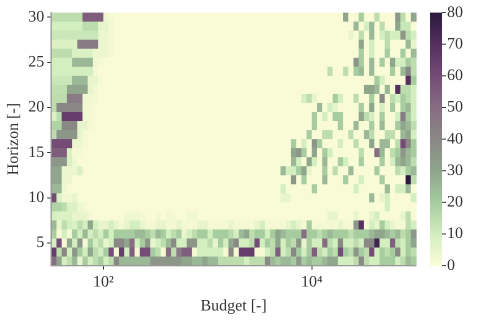  Describe the element at coordinates (455, 107) in the screenshot. I see `color-bar-label: 50` at that location.